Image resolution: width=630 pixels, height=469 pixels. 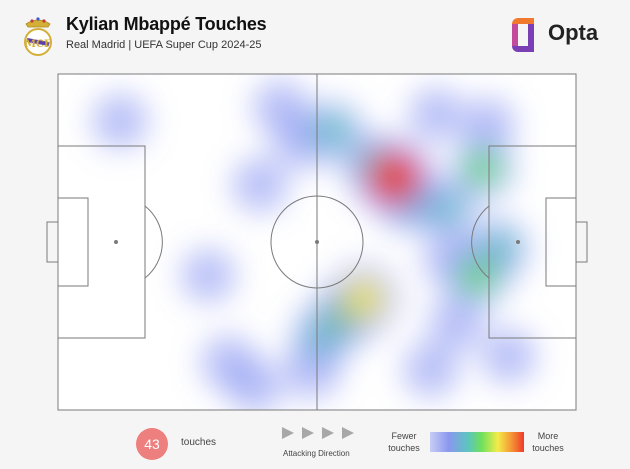 I want to click on opta-logo-icon, so click(x=523, y=35).